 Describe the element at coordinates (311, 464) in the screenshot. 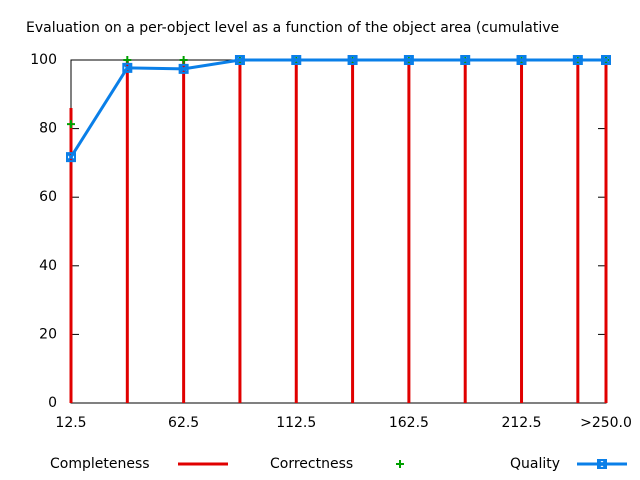

I see `legend-label: Correctness` at that location.